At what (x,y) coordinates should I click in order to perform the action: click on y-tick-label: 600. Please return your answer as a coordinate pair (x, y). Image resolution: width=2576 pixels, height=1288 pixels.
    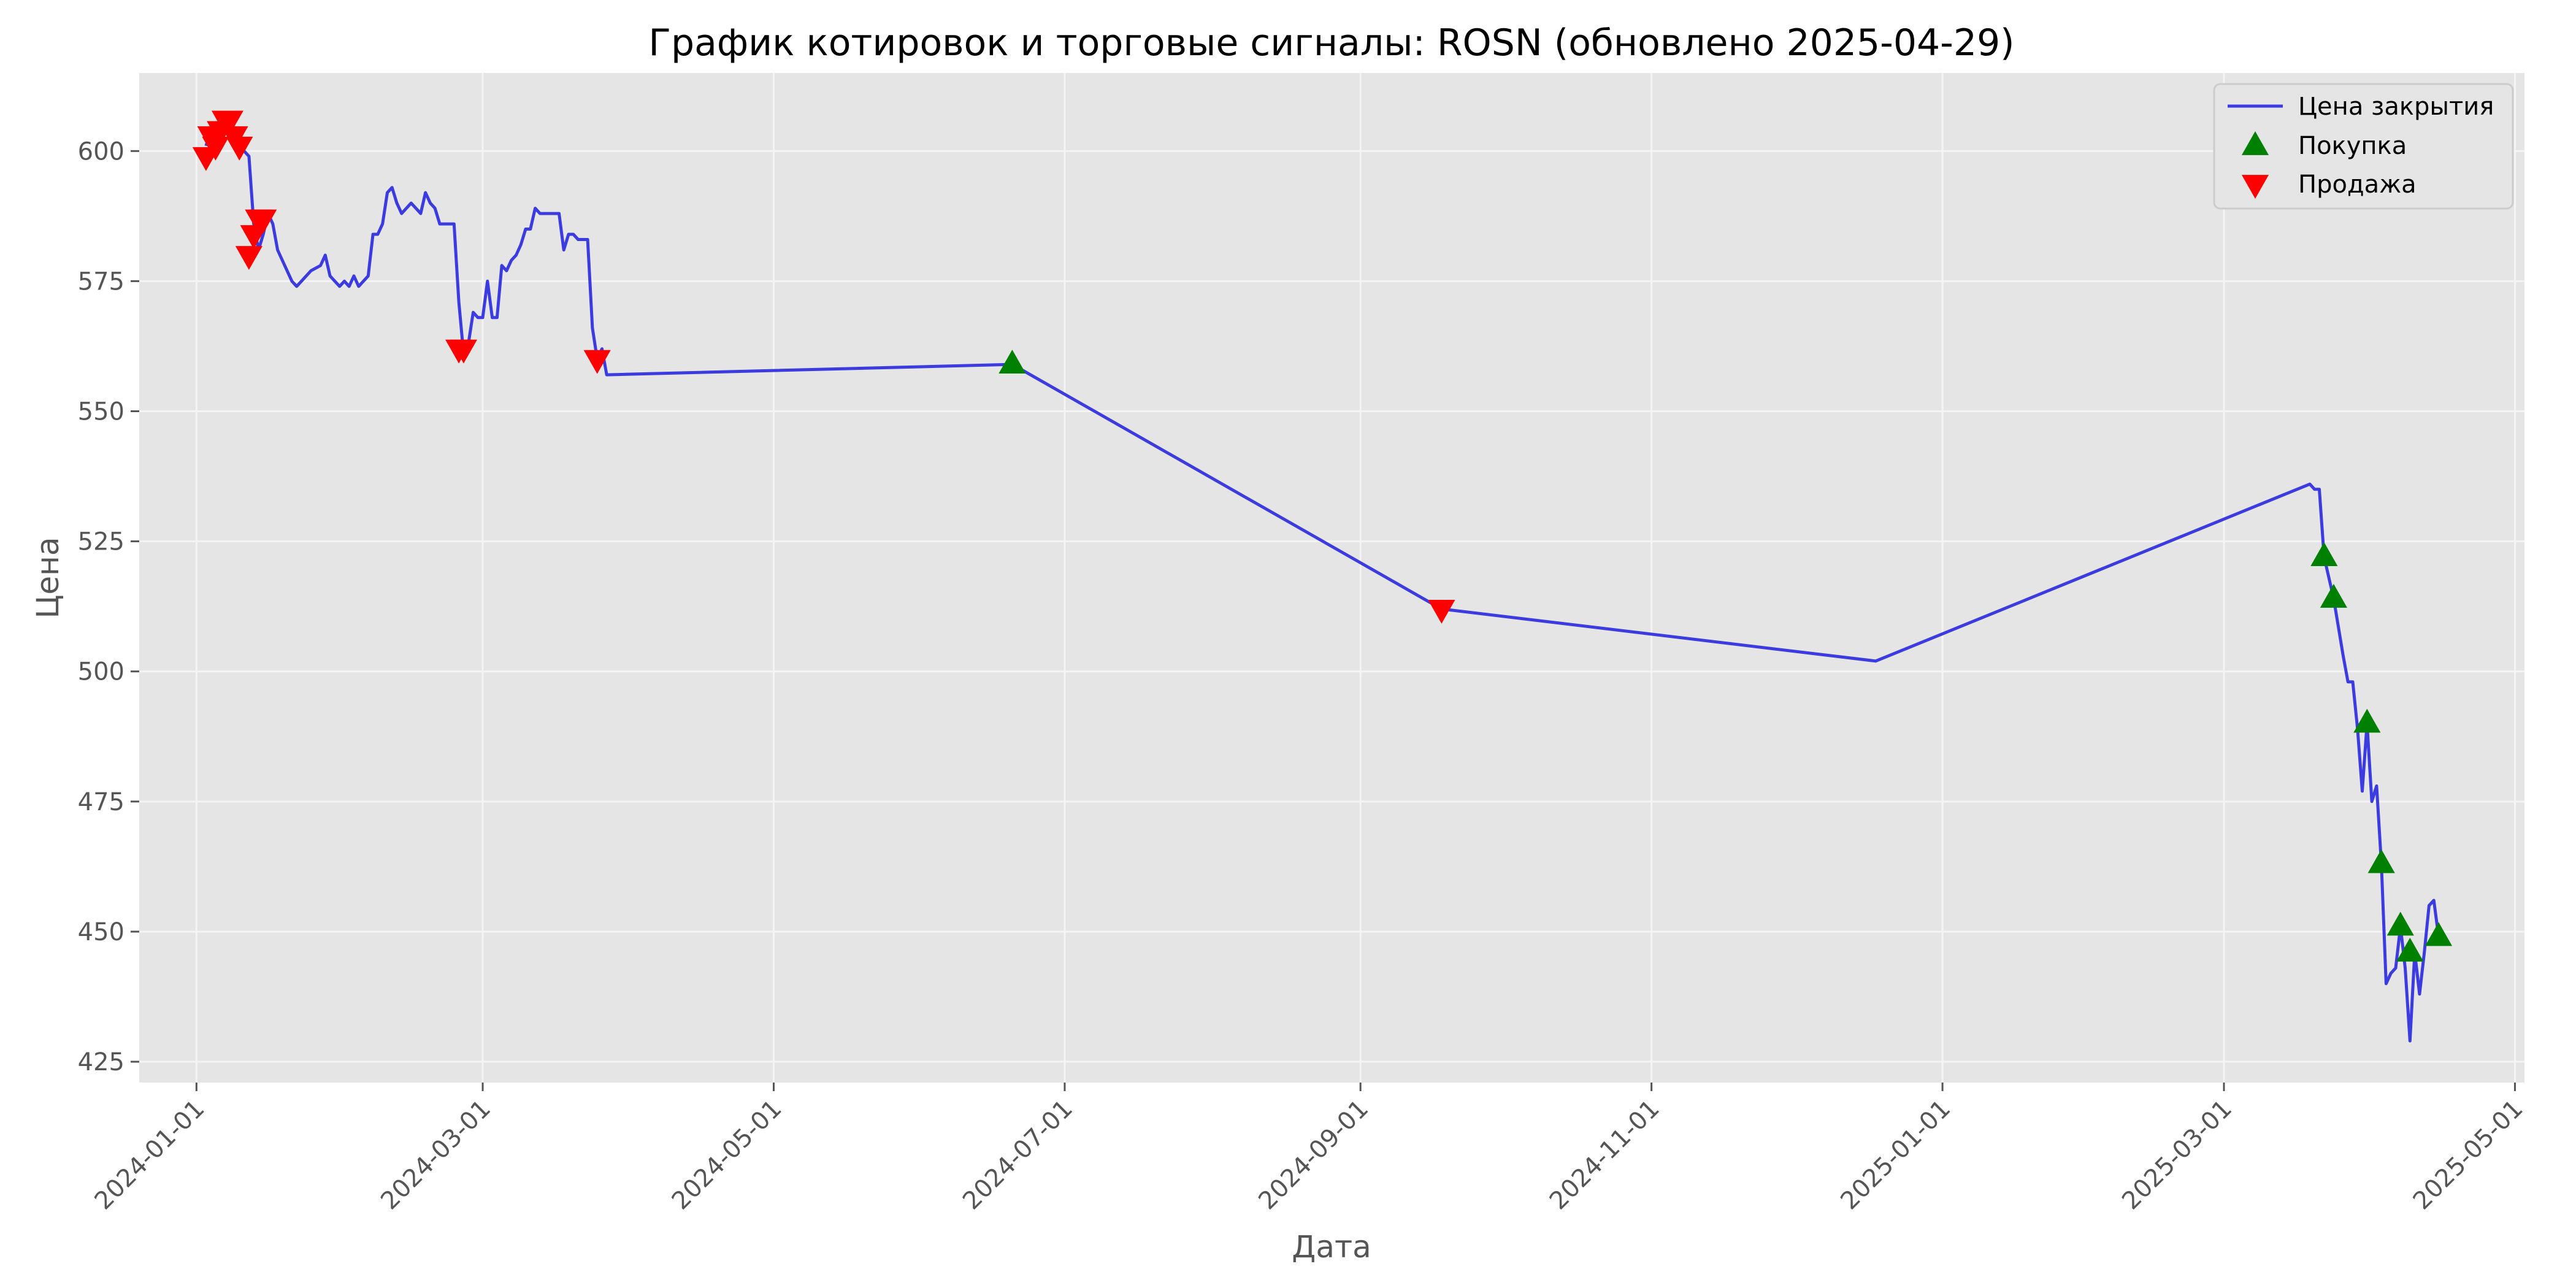
    Looking at the image, I should click on (101, 151).